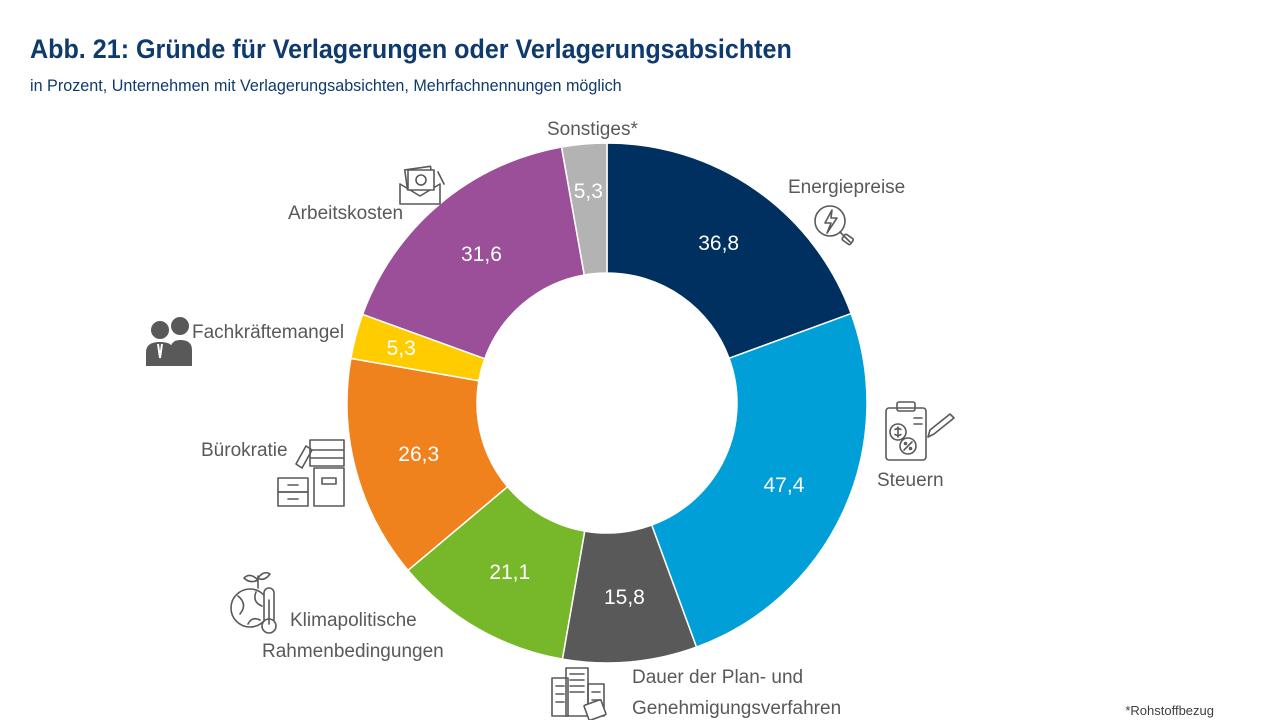 This screenshot has height=720, width=1280. What do you see at coordinates (624, 597) in the screenshot?
I see `value-label-dauer: 15,8` at bounding box center [624, 597].